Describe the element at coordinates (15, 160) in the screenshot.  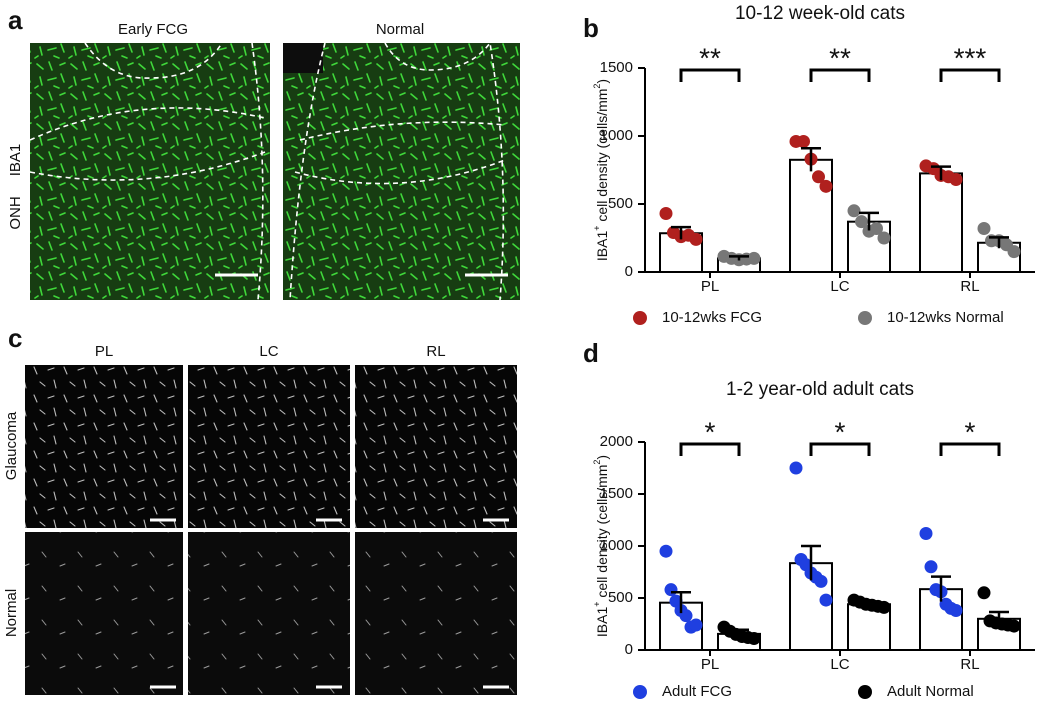
I see `row-label: IBA1` at that location.